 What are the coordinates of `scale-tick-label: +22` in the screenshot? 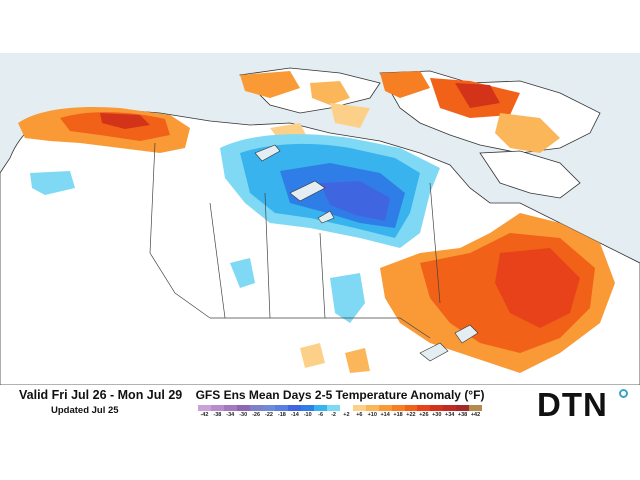 It's located at (411, 415).